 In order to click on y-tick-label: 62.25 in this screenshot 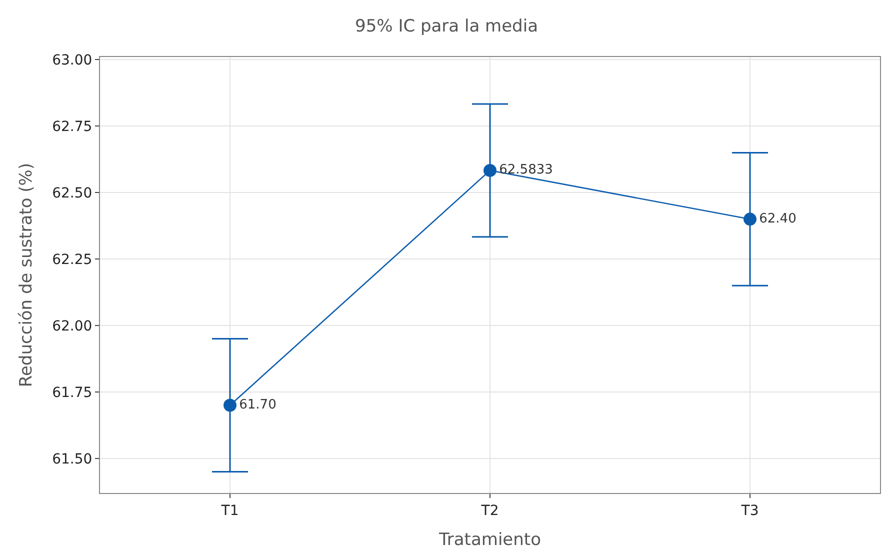, I will do `click(72, 260)`.